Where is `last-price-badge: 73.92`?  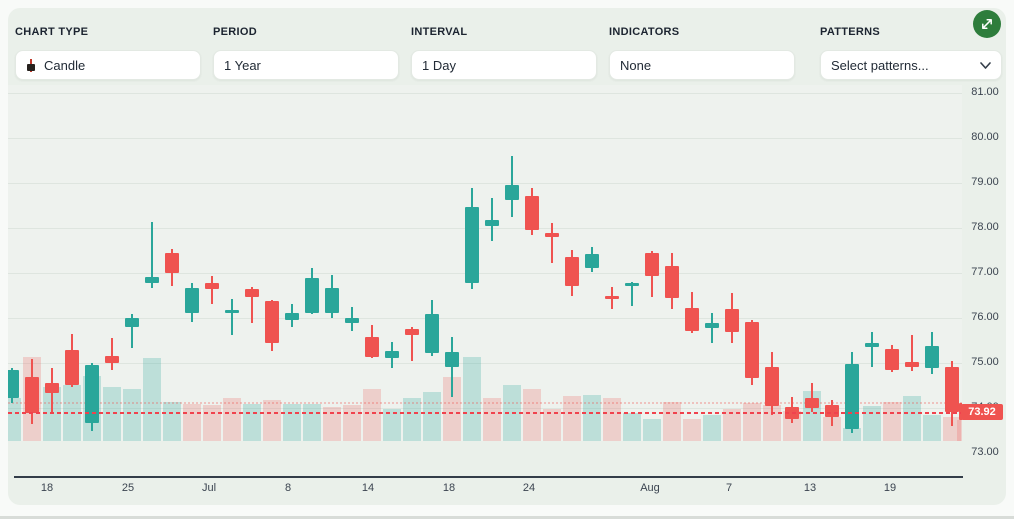
last-price-badge: 73.92 is located at coordinates (982, 411).